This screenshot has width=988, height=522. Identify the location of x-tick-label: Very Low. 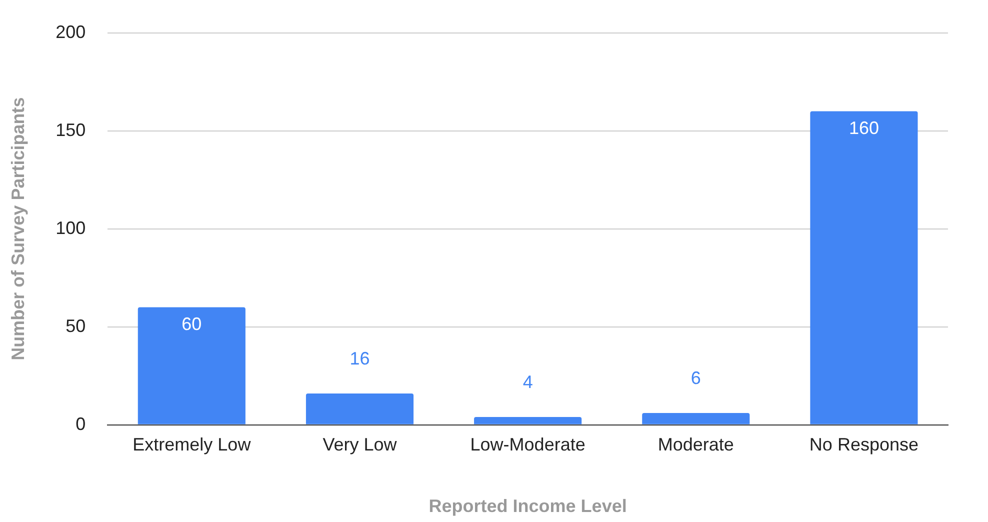
(360, 444).